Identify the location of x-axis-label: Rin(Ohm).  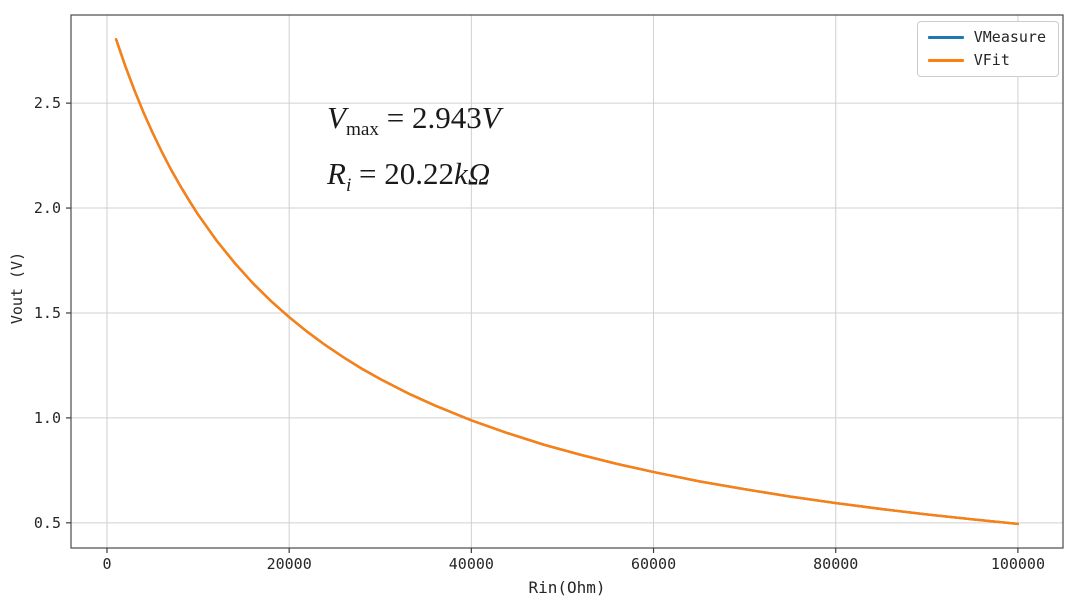
(566, 587).